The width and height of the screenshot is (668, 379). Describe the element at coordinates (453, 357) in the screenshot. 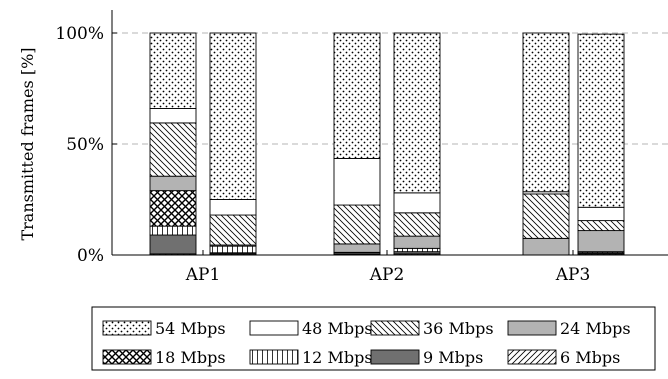

I see `legend-label-9-mbps: 9 Mbps` at that location.